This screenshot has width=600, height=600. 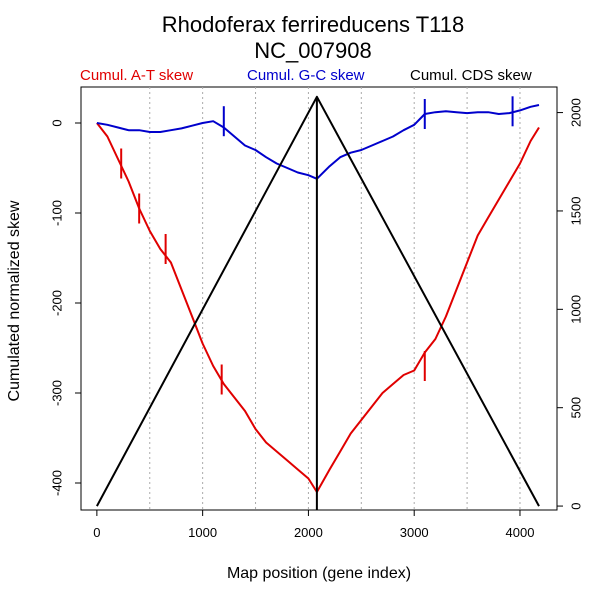 I want to click on y-tick-label: -100, so click(x=56, y=213).